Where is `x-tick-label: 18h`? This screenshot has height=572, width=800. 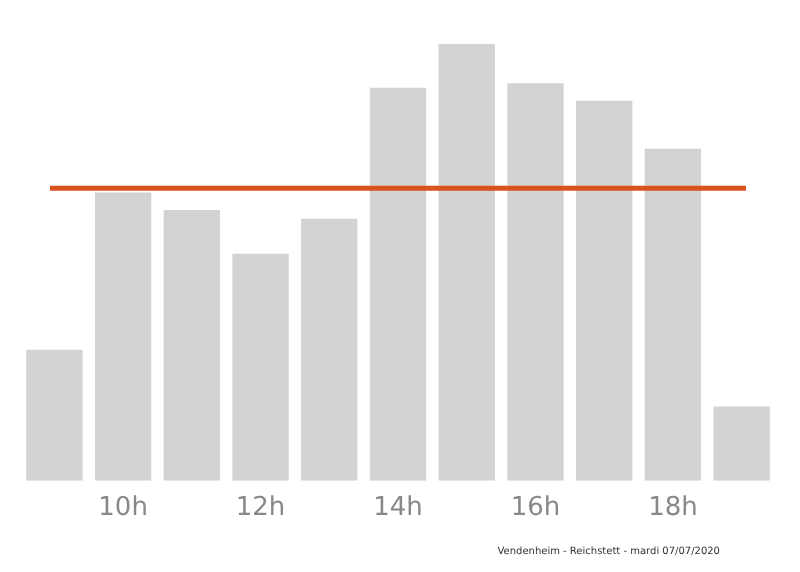
x-tick-label: 18h is located at coordinates (673, 508).